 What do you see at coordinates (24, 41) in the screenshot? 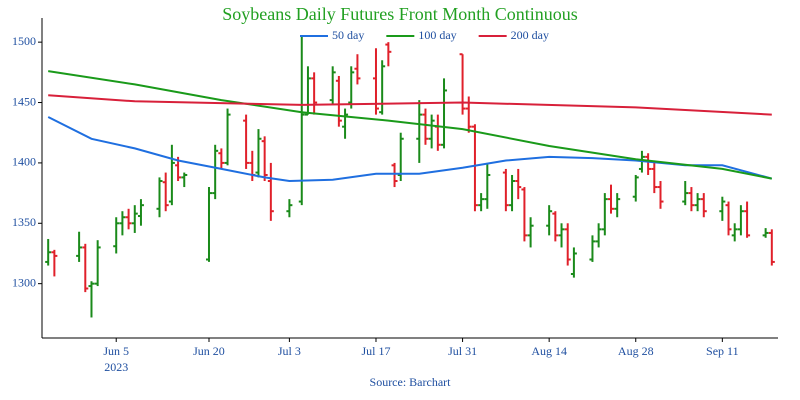
I see `y-tick-label: 1500` at bounding box center [24, 41].